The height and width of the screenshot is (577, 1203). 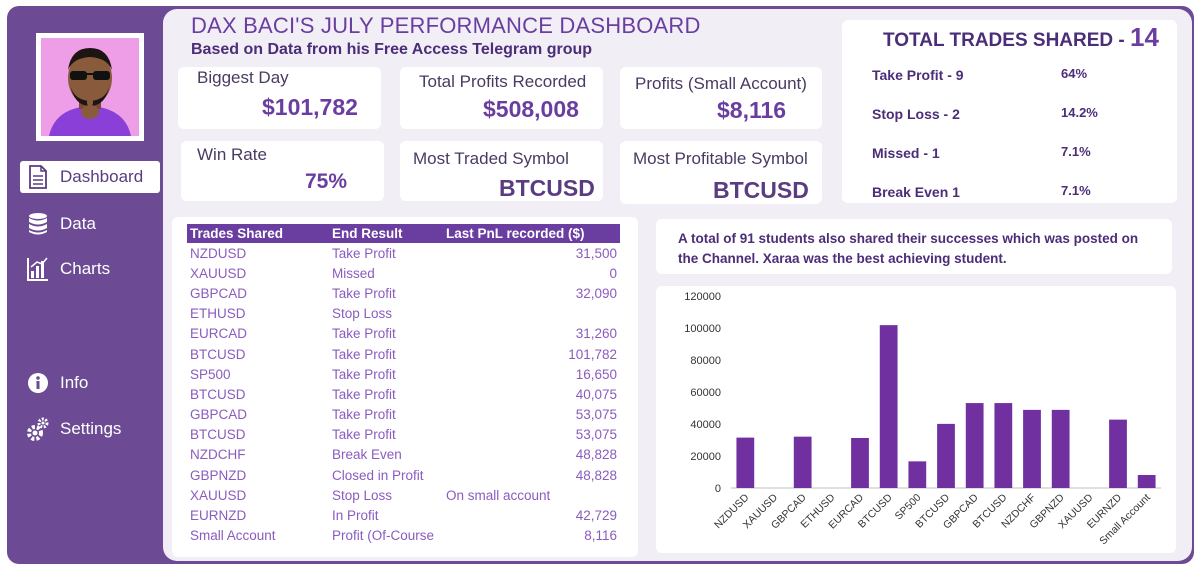 I want to click on table-row: NZDUSD Take Profit 31,500, so click(x=403, y=253).